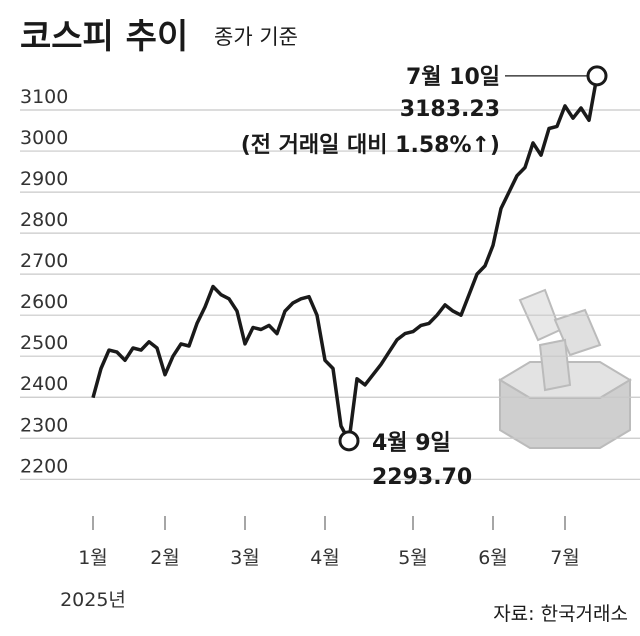 Image resolution: width=640 pixels, height=636 pixels. Describe the element at coordinates (370, 145) in the screenshot. I see `annotation: (전 거래일 대비 1.58%↑)` at that location.